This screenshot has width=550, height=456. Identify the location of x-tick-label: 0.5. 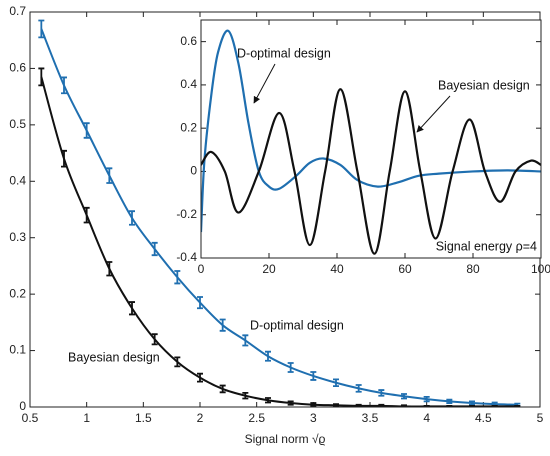
(30, 418).